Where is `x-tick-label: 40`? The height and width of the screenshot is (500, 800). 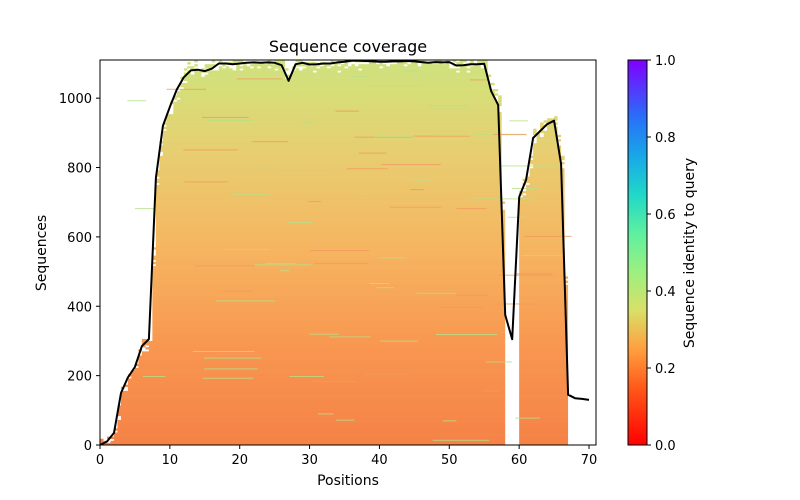
x-tick-label: 40 is located at coordinates (379, 460).